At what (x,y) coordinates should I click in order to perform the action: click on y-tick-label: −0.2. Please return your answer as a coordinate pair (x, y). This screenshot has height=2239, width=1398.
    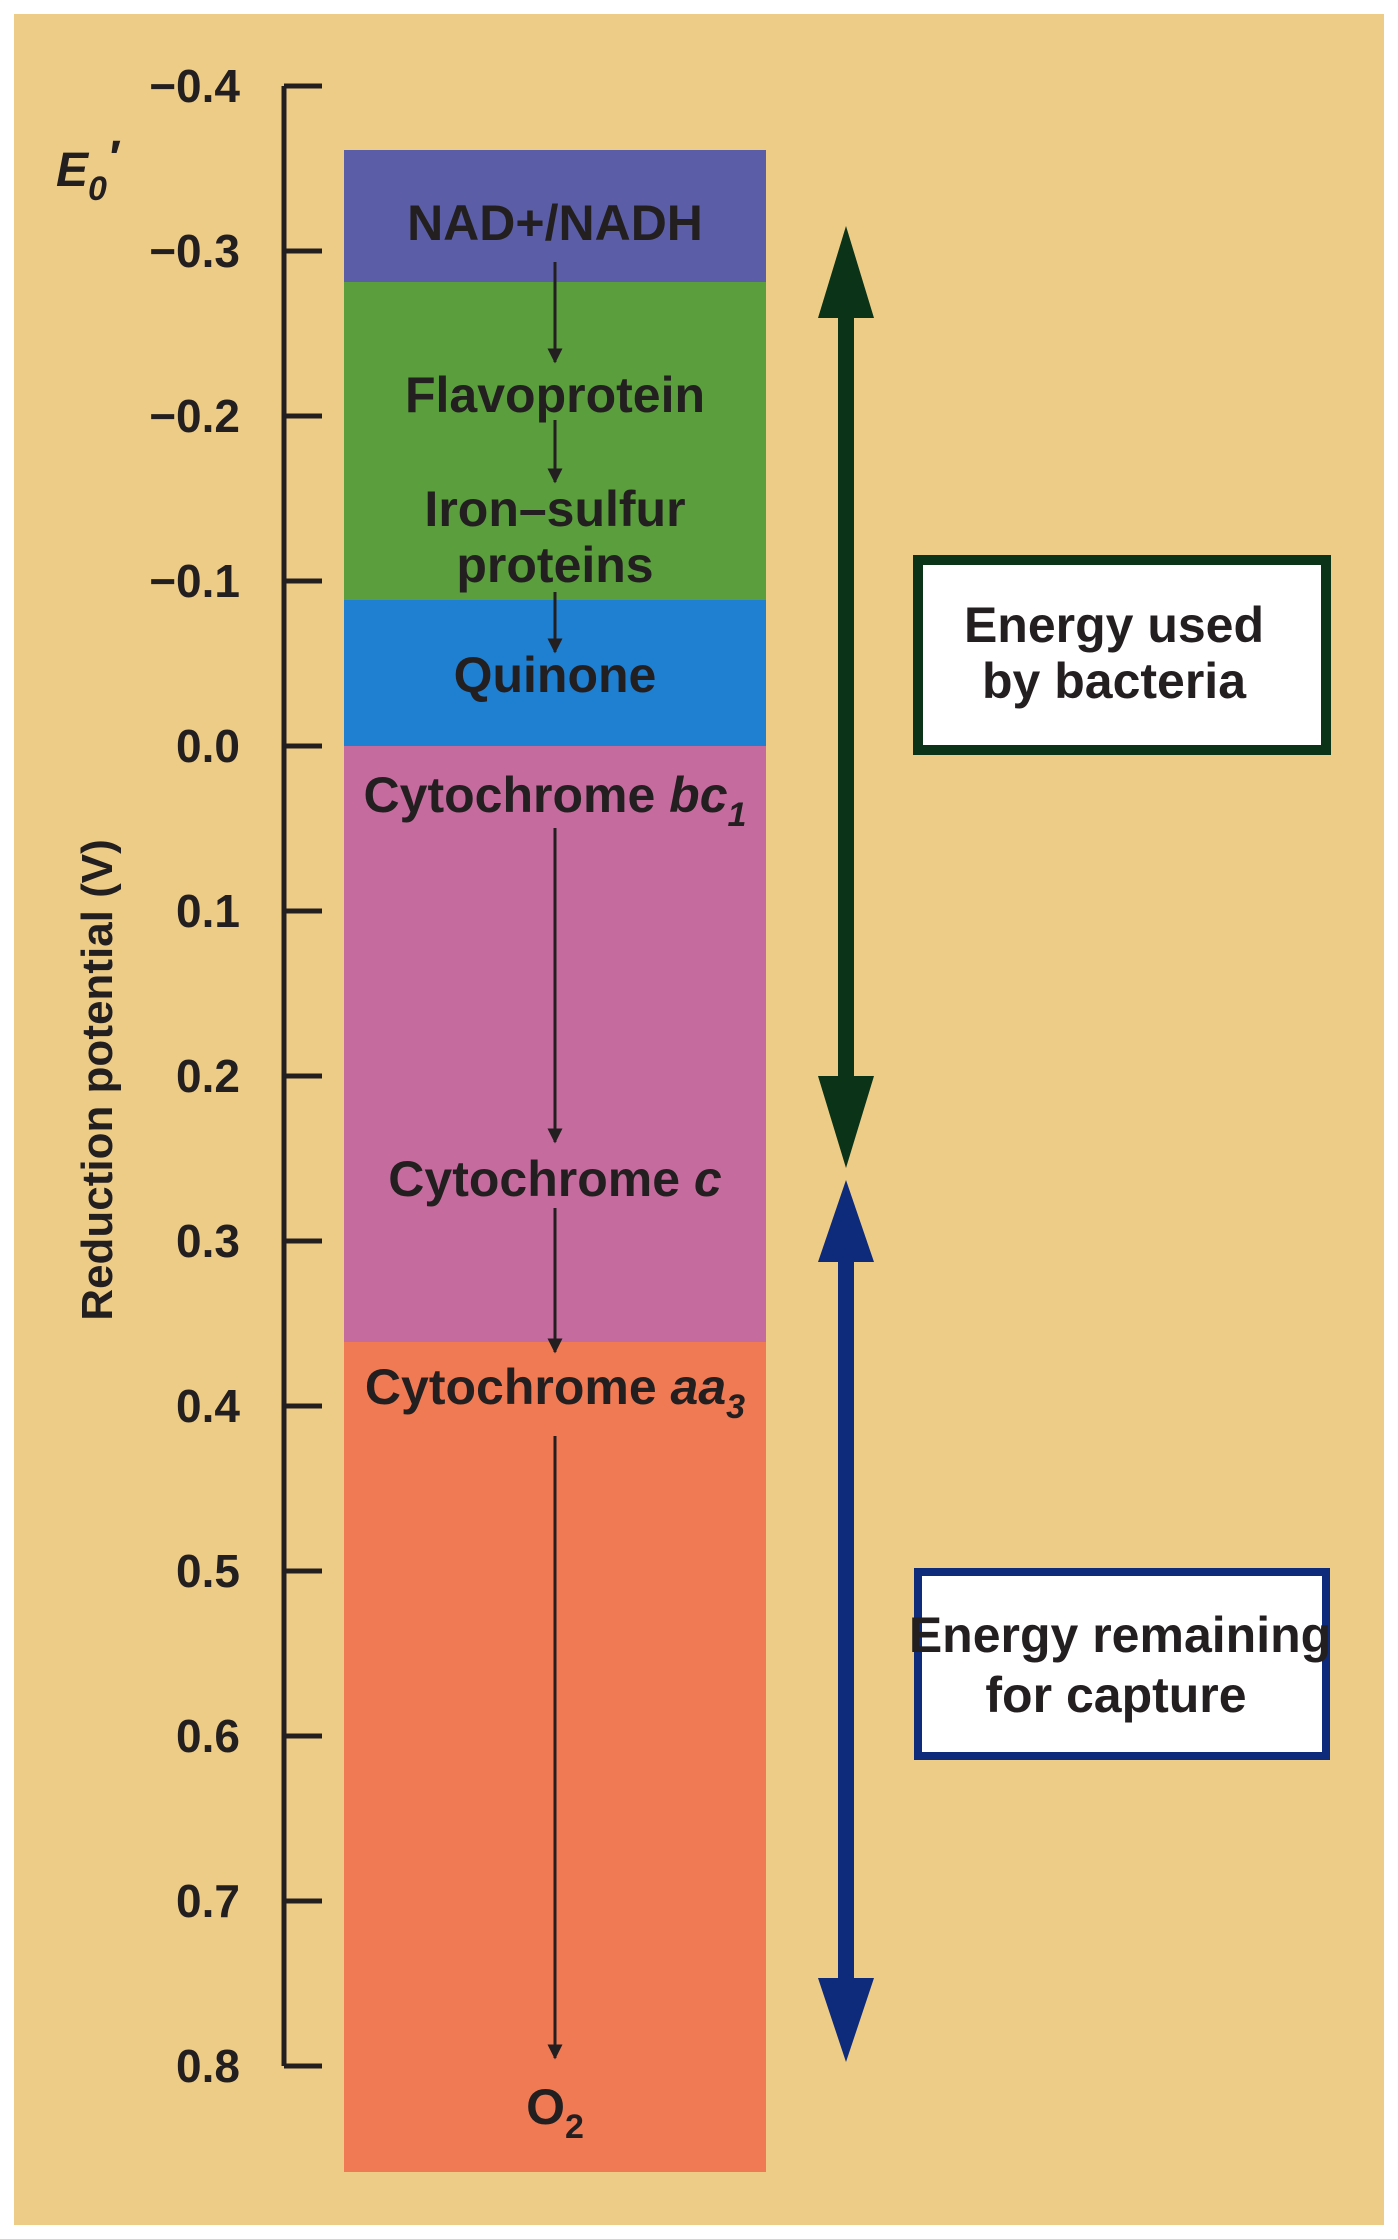
    Looking at the image, I should click on (194, 416).